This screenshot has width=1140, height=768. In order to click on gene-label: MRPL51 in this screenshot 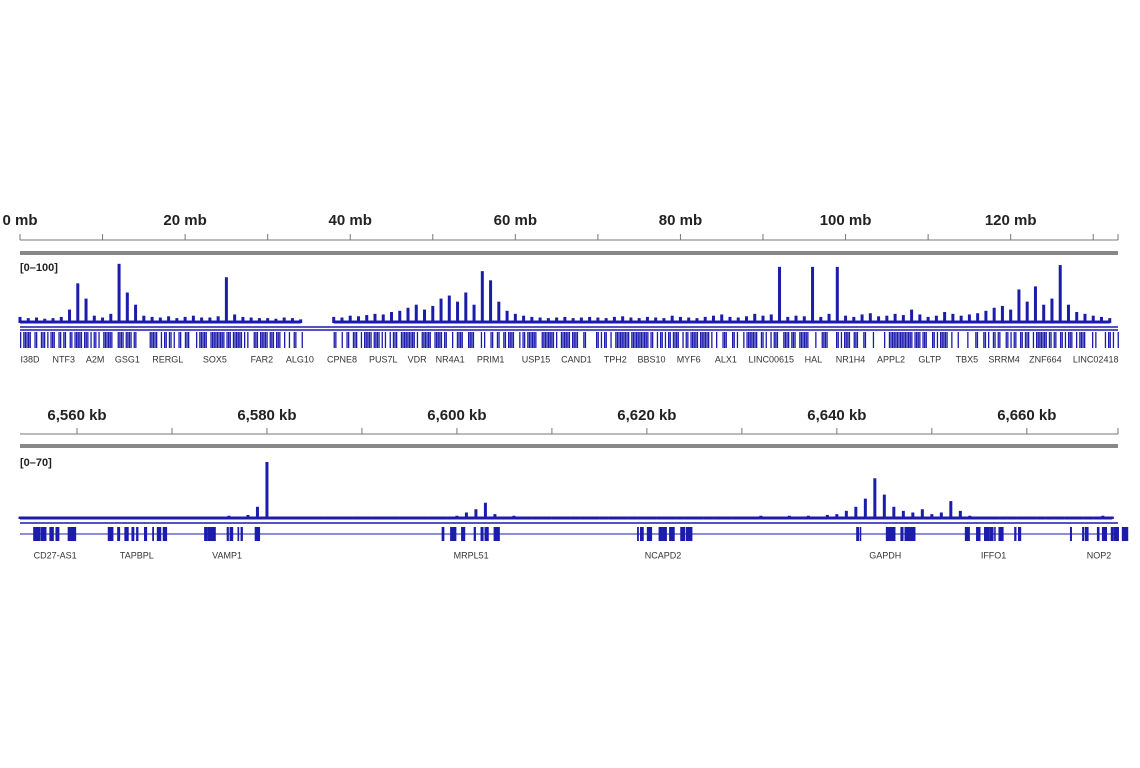, I will do `click(471, 555)`.